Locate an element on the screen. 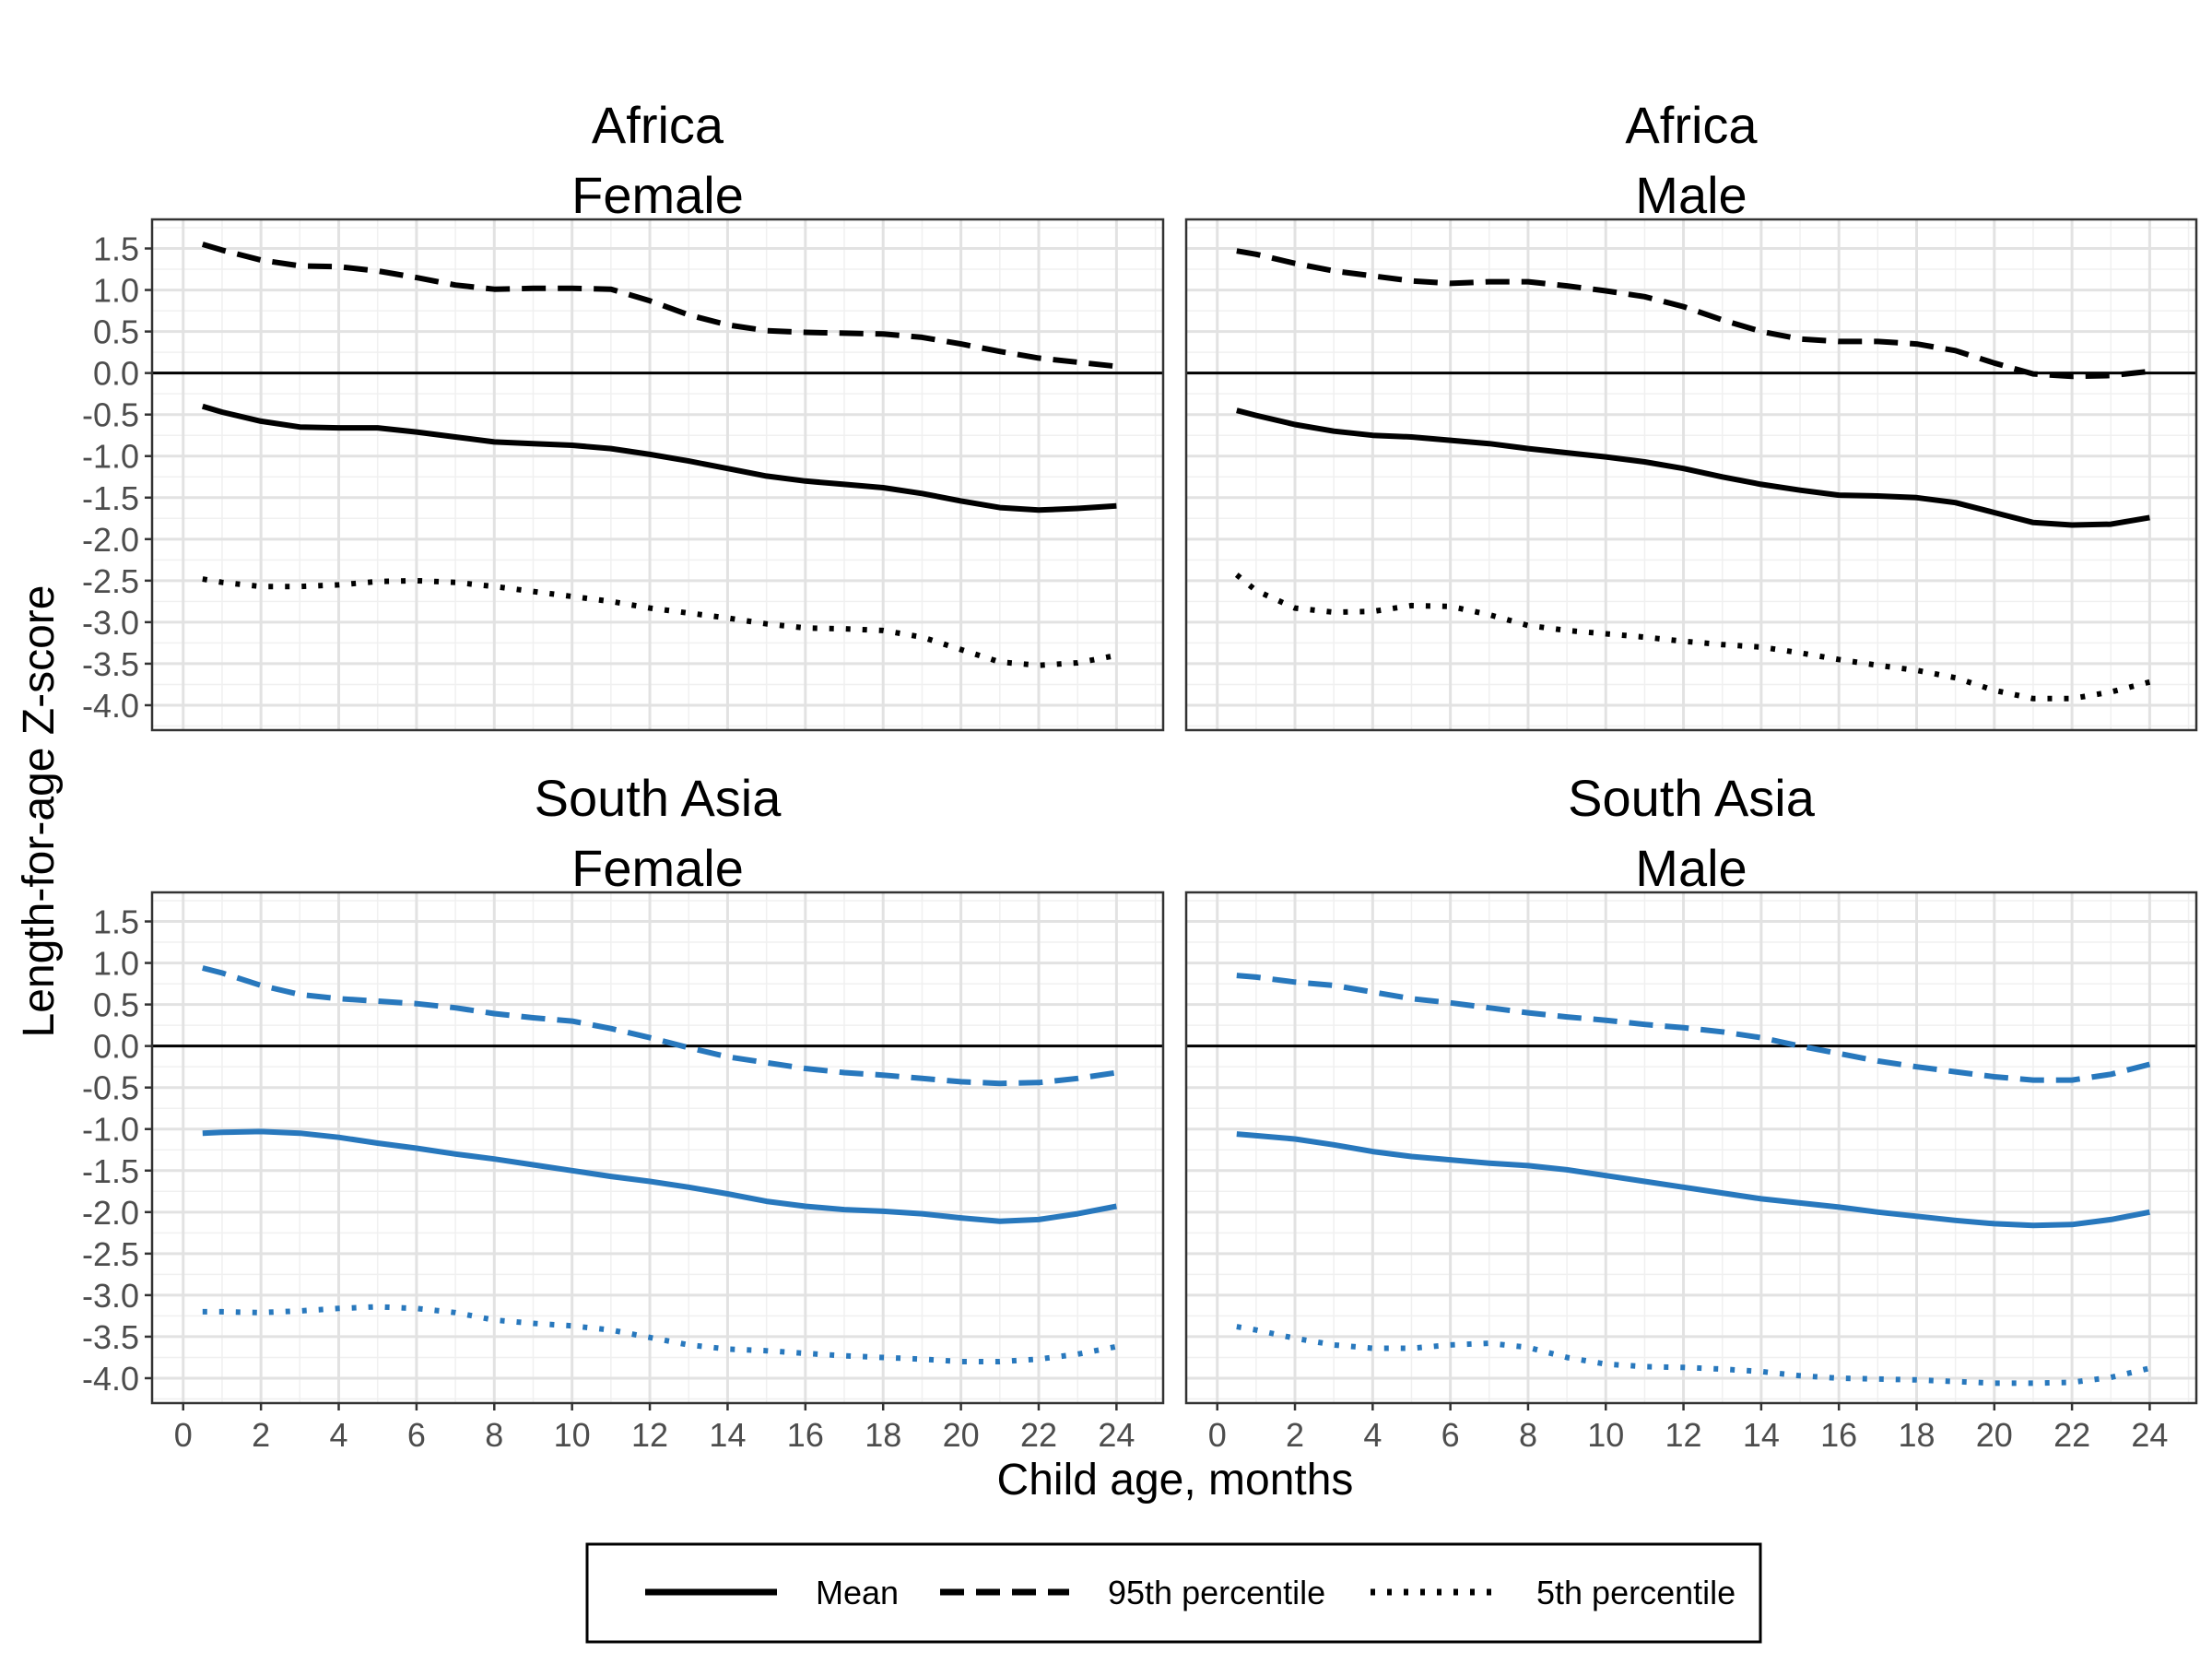 This screenshot has height=1664, width=2212. legend: Mean 95th percentile 5th percentile is located at coordinates (1173, 1593).